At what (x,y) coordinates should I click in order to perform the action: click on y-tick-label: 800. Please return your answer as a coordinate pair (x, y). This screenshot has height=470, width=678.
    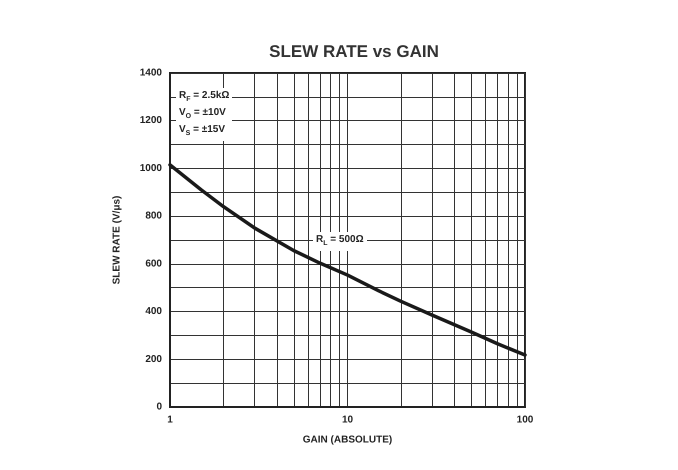
    Looking at the image, I should click on (153, 216).